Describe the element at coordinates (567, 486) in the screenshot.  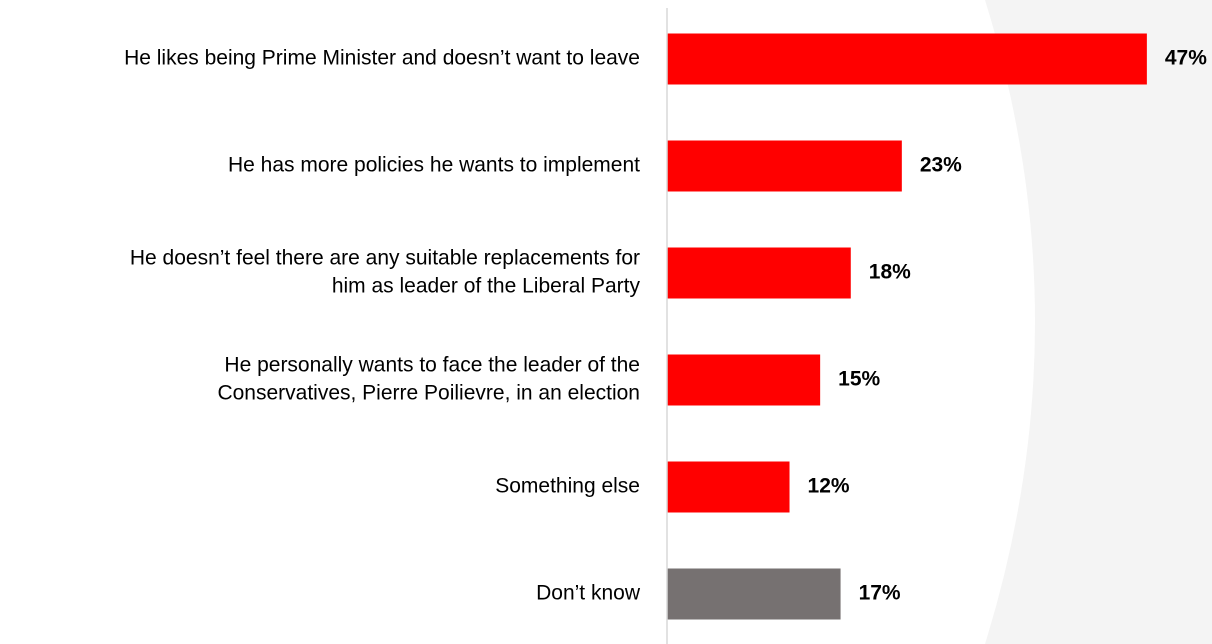
I see `category-label-4-line-0: Something else` at that location.